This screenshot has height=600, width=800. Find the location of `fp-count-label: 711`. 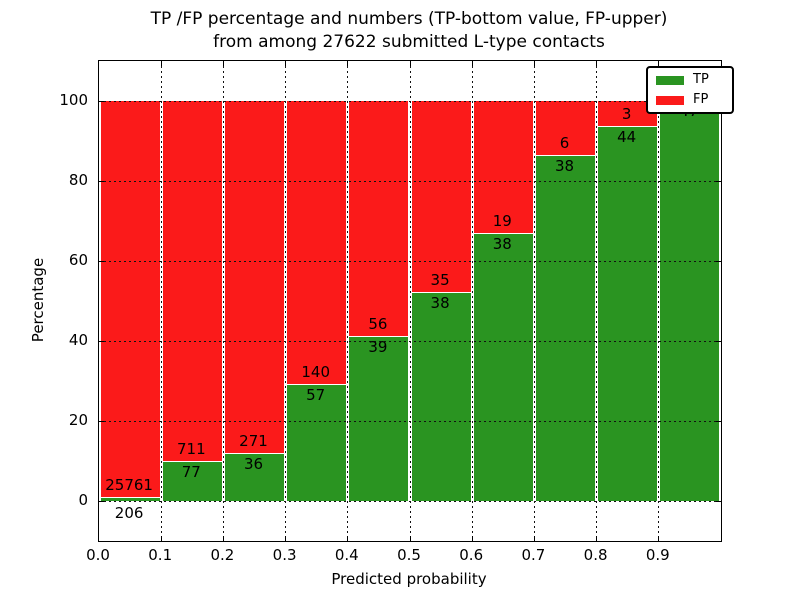

fp-count-label: 711 is located at coordinates (191, 448).